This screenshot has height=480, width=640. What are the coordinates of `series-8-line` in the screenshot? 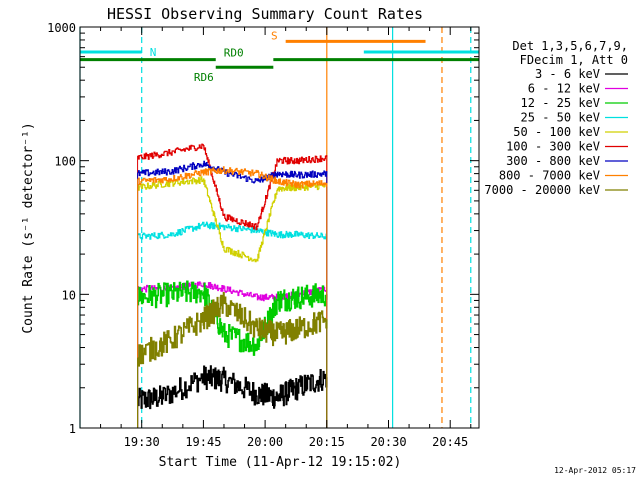 It's located at (232, 329).